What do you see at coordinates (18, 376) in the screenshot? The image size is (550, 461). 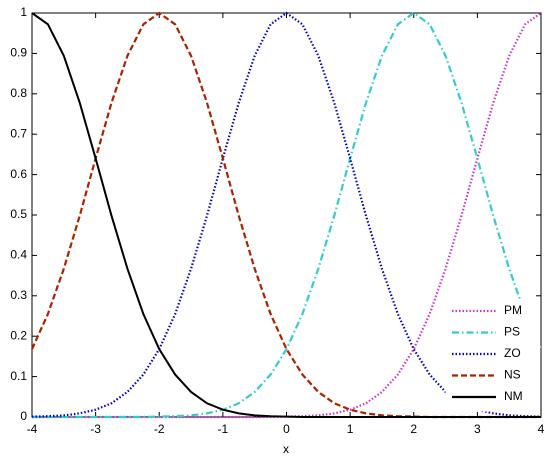 I see `y-tick-label: 0.1` at bounding box center [18, 376].